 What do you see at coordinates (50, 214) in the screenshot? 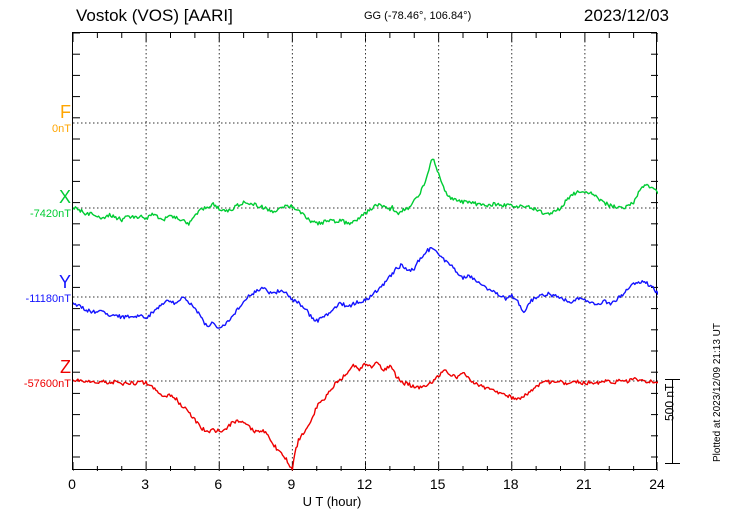
I see `component-baseline-x: -7420nT` at bounding box center [50, 214].